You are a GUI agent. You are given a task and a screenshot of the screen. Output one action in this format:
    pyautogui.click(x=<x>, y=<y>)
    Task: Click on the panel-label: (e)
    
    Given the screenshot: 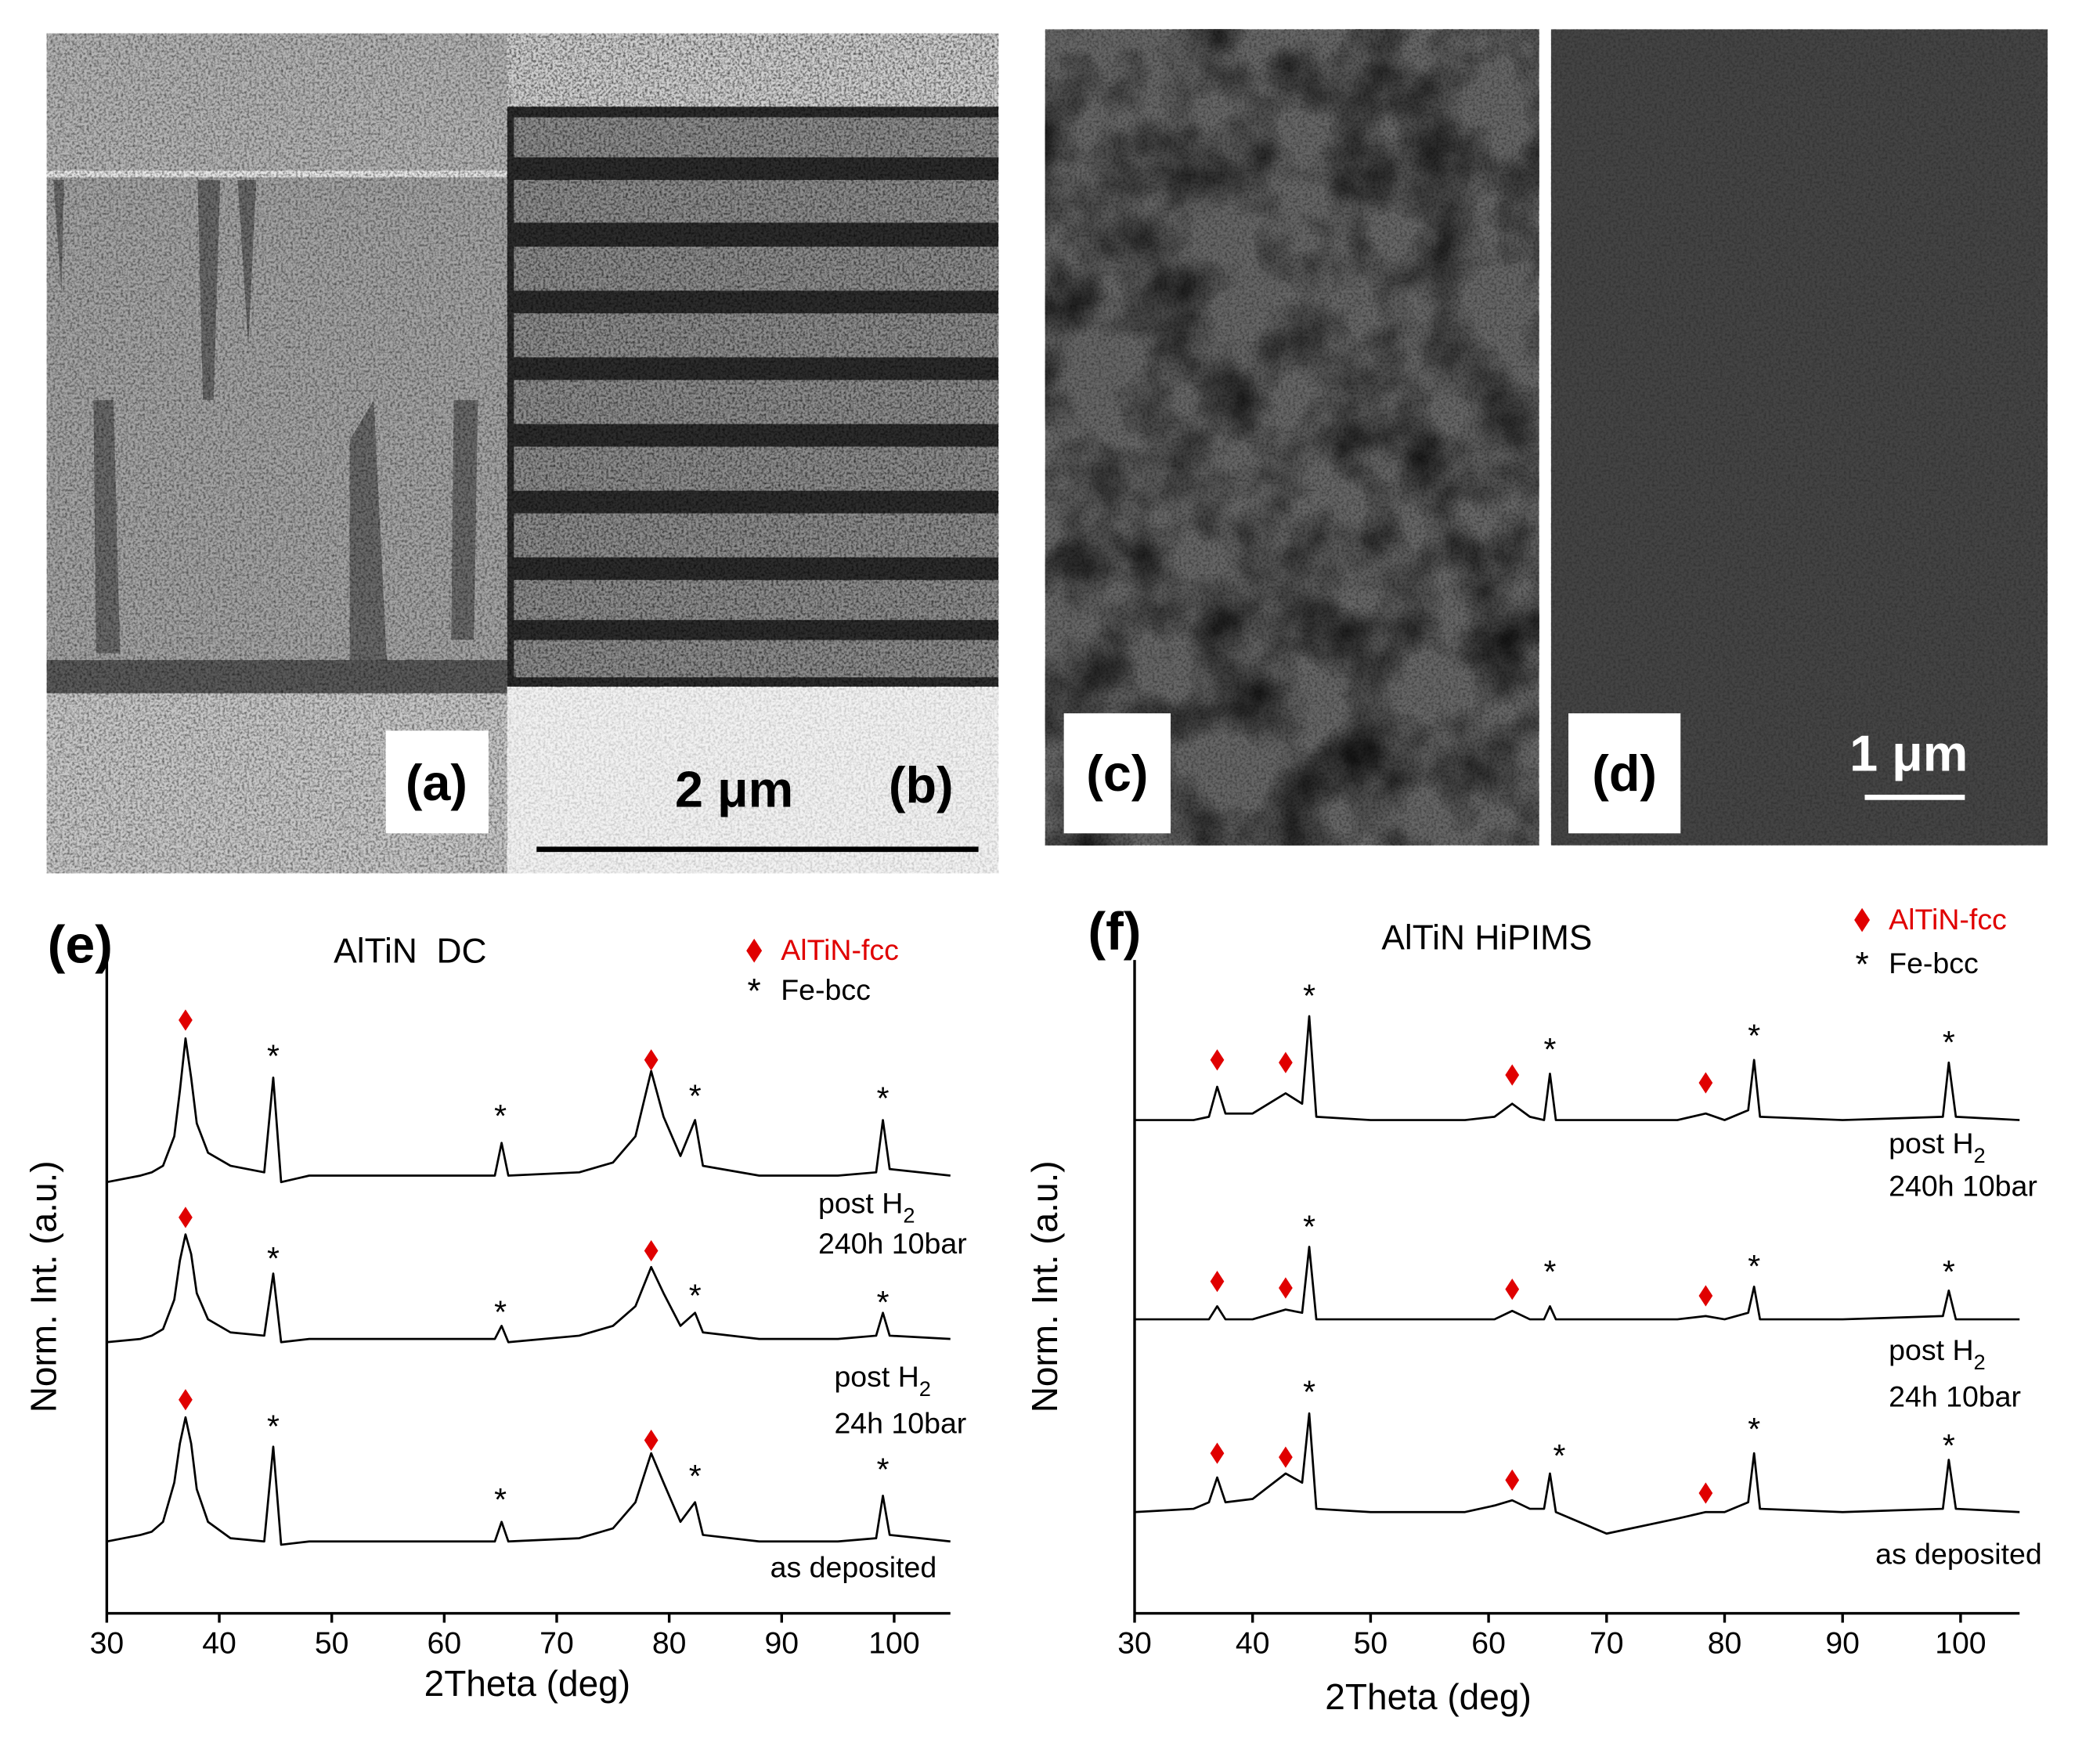 What is the action you would take?
    pyautogui.click(x=80, y=945)
    